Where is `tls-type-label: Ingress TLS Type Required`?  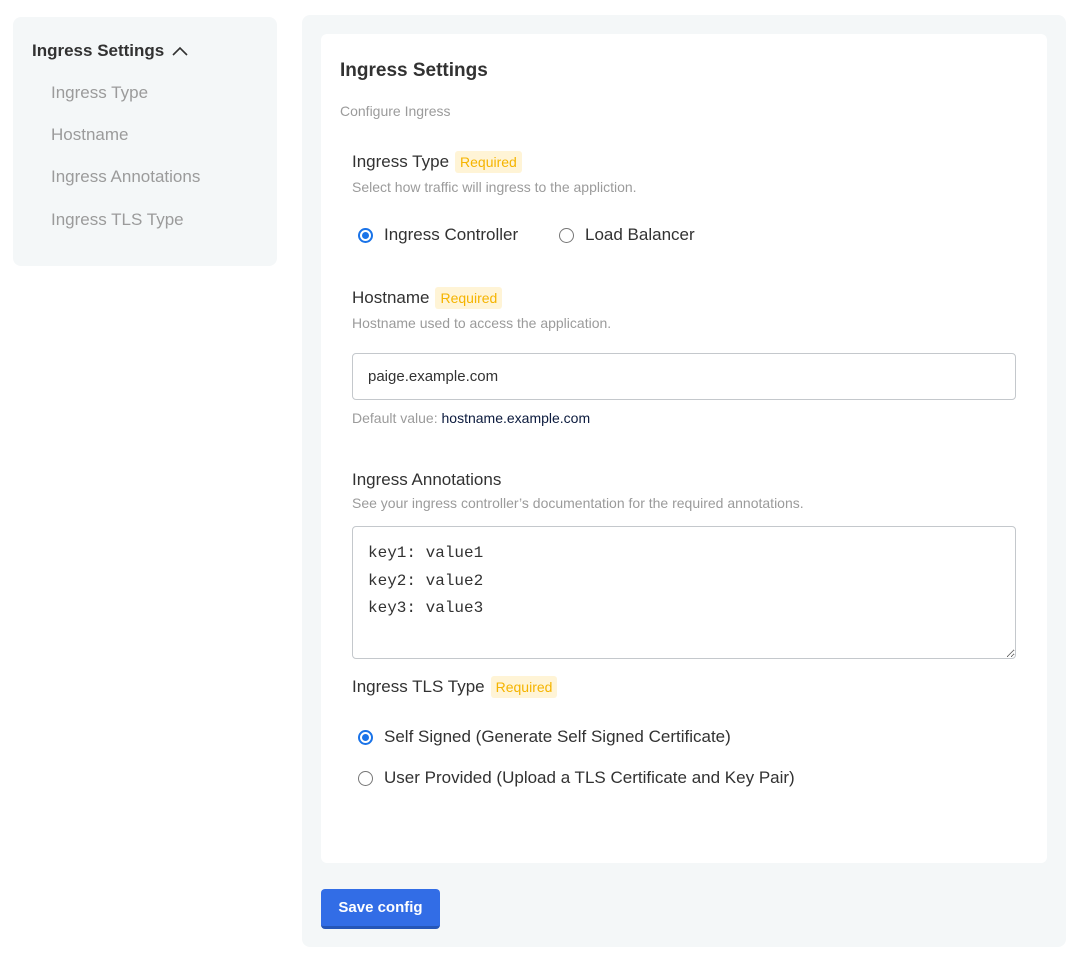
tls-type-label: Ingress TLS Type Required is located at coordinates (455, 687).